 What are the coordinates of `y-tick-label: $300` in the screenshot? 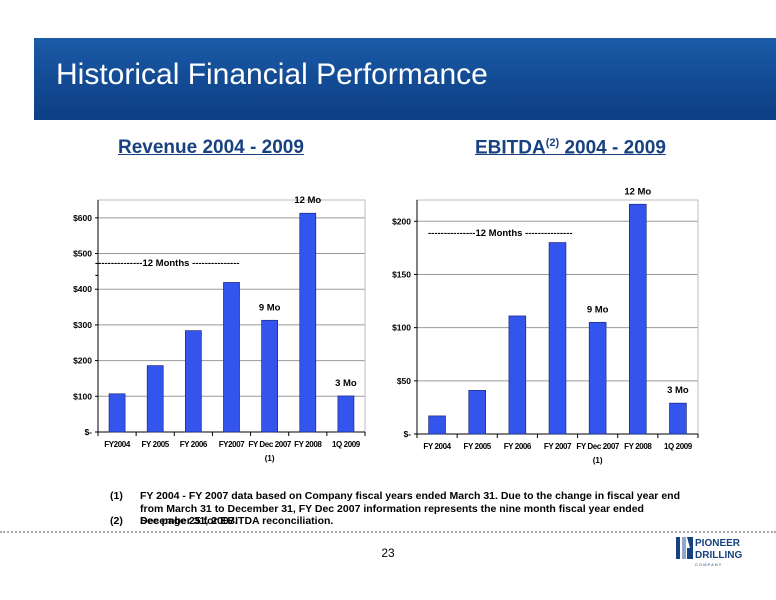 It's located at (82, 325).